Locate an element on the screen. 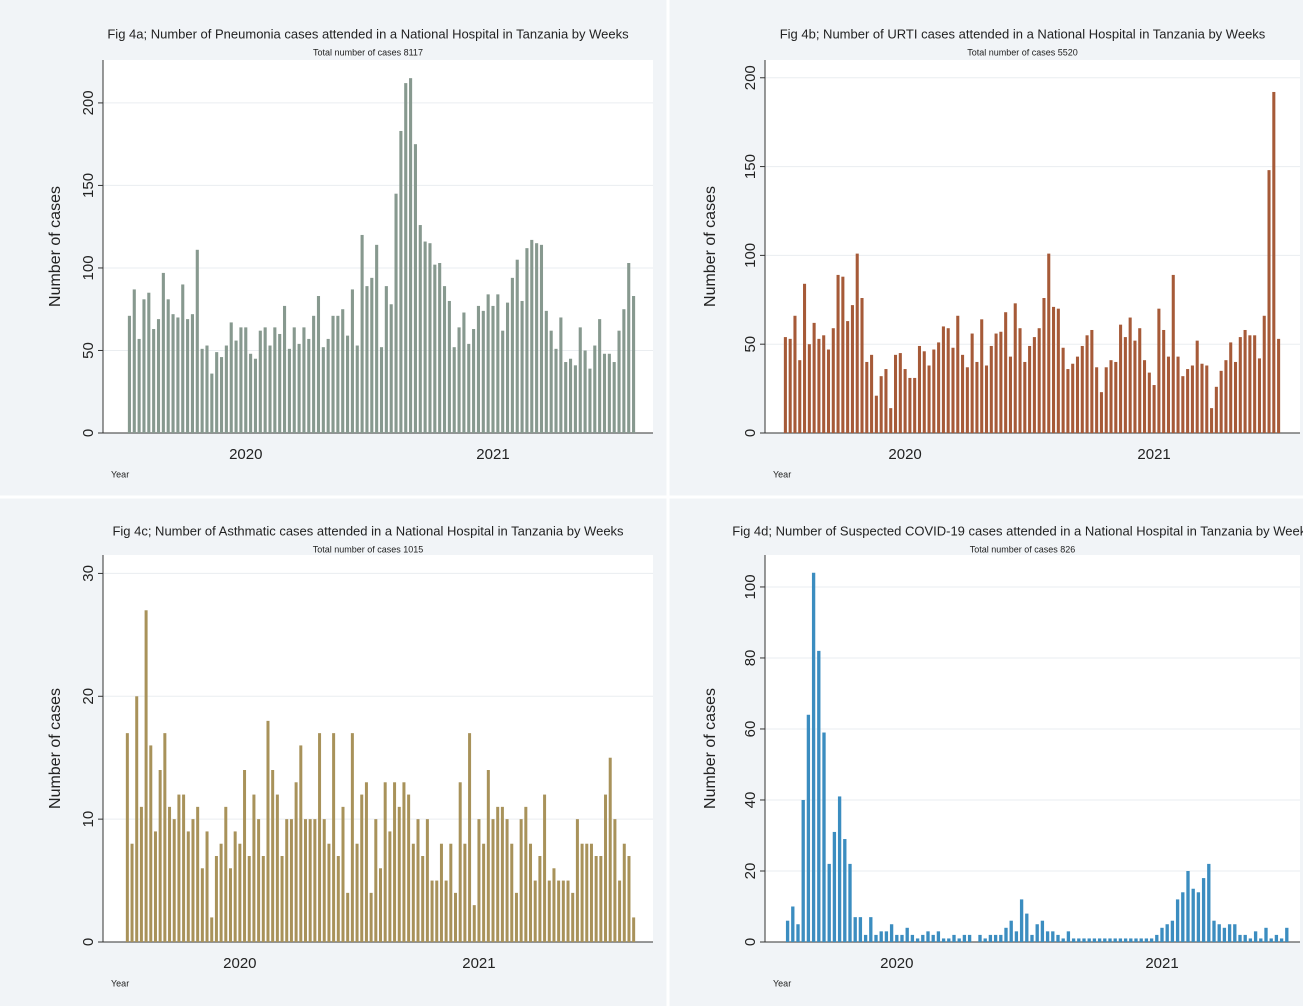 The width and height of the screenshot is (1303, 1006). x-tick-label: 2021 is located at coordinates (1161, 963).